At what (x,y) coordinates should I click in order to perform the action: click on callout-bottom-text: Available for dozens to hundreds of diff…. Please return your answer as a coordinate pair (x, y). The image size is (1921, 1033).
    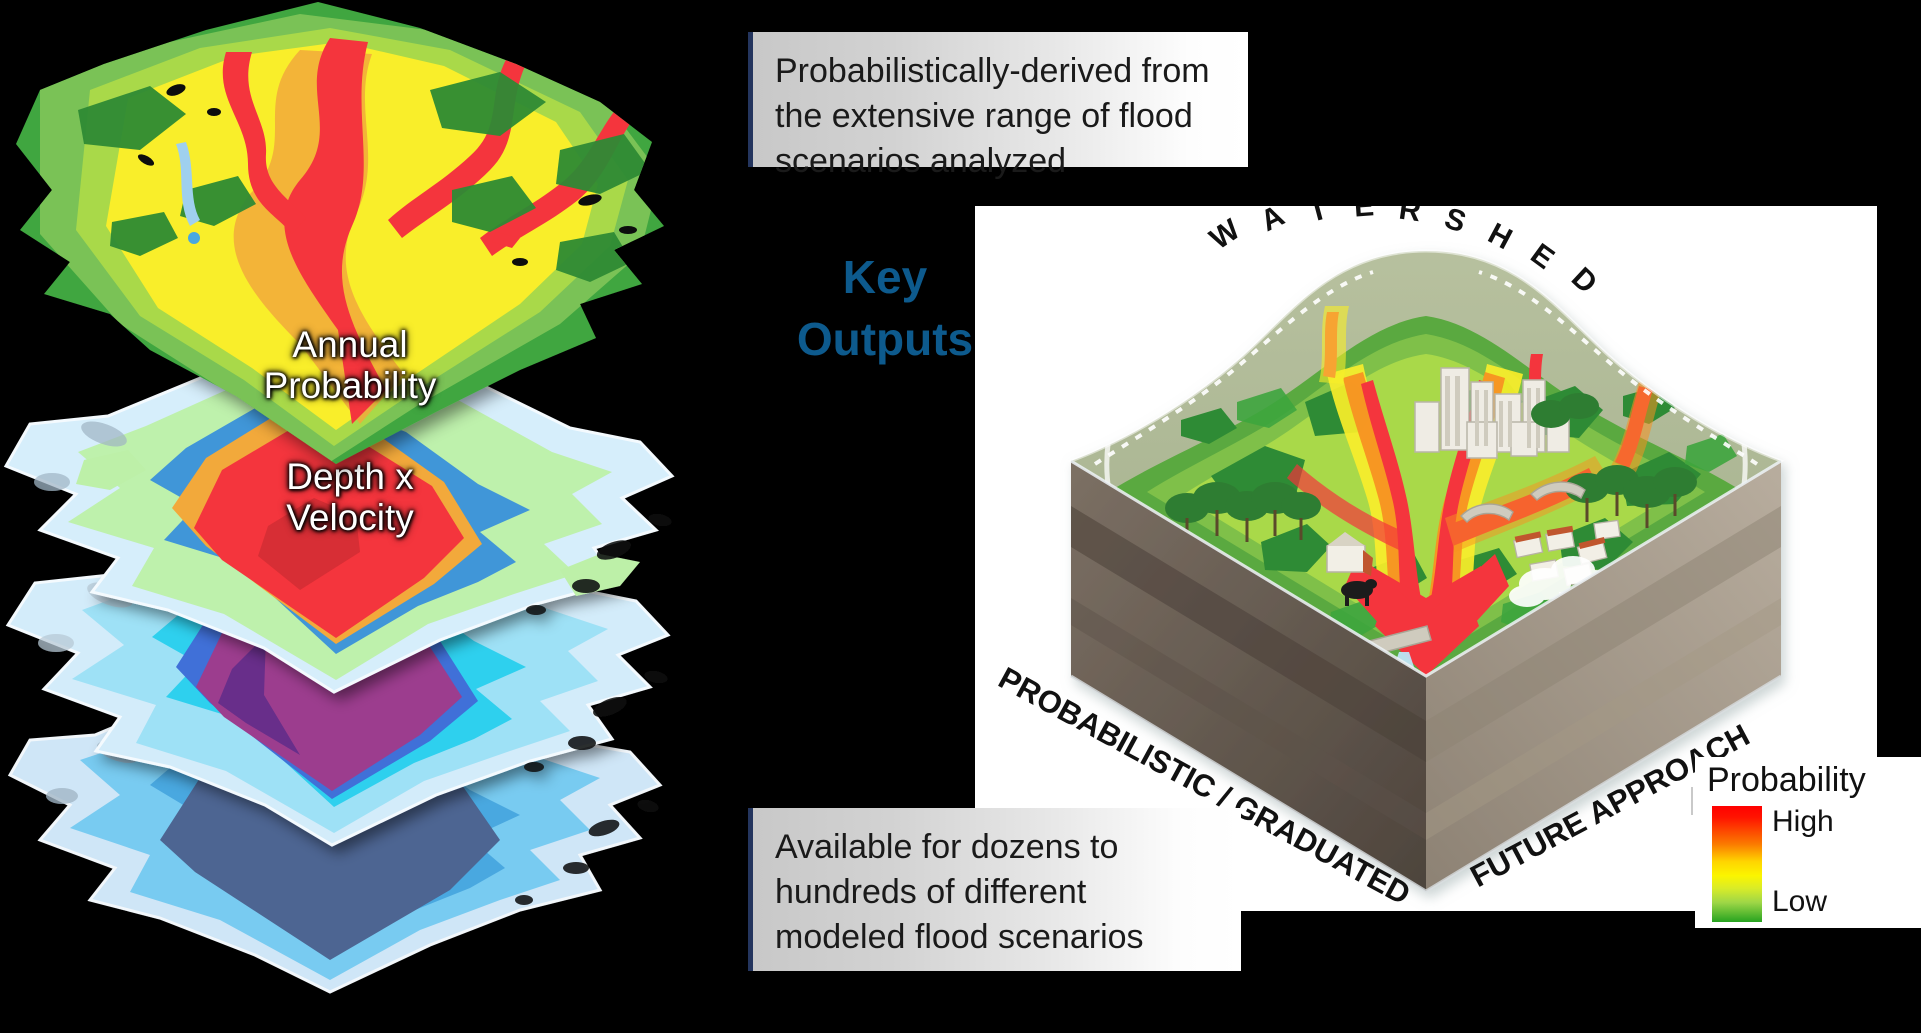
    Looking at the image, I should click on (959, 892).